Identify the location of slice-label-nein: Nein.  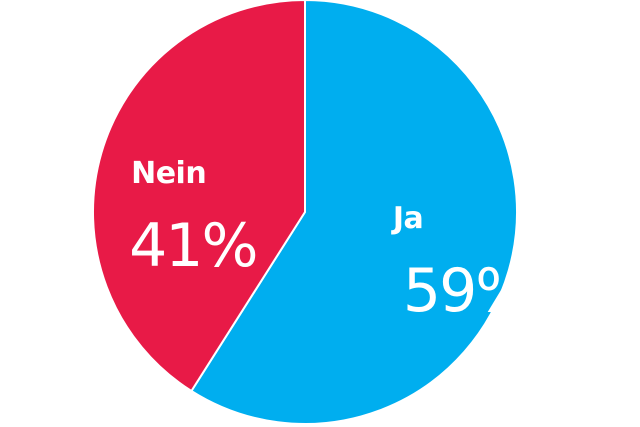
(168, 173).